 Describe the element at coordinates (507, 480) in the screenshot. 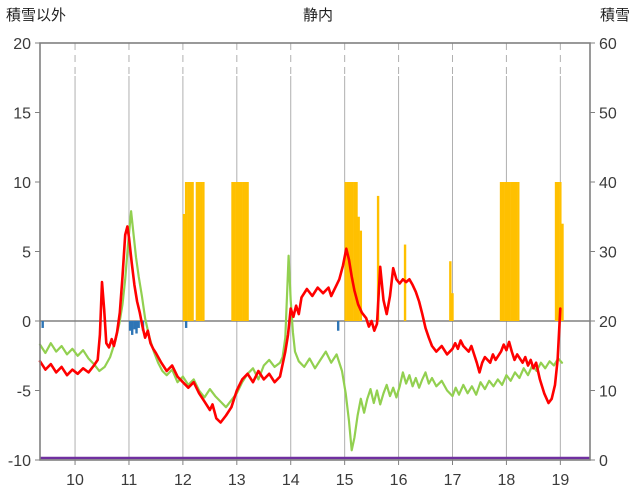

I see `x-tick-label: 18` at that location.